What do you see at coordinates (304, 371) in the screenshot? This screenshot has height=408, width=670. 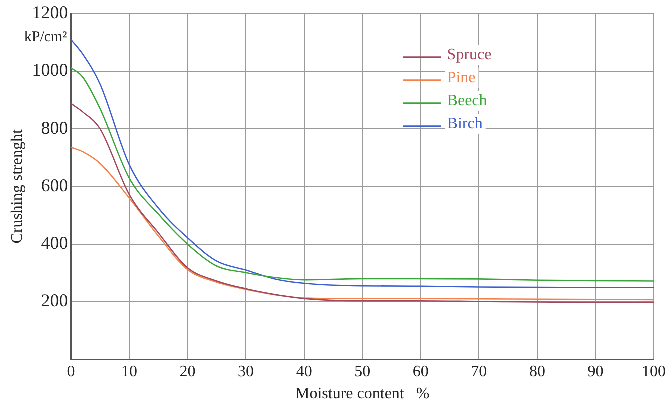 I see `x-tick-label: 40` at bounding box center [304, 371].